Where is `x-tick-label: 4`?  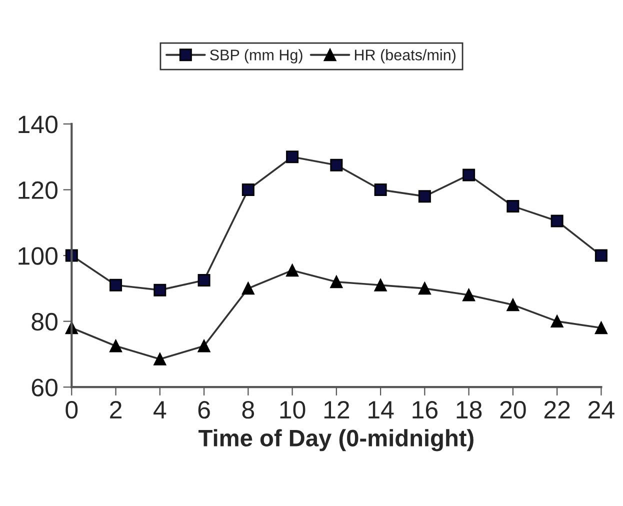 x-tick-label: 4 is located at coordinates (160, 409).